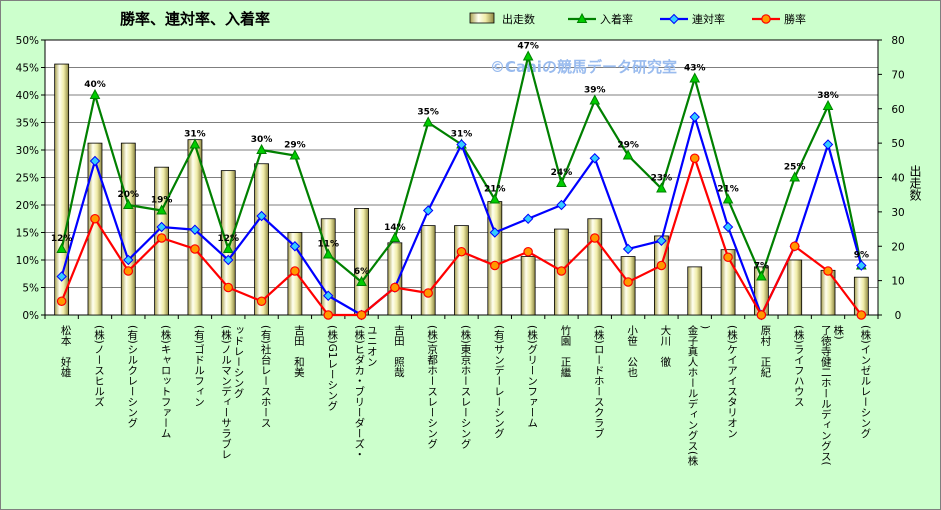 Image resolution: width=941 pixels, height=510 pixels. I want to click on data-label: 7%, so click(761, 267).